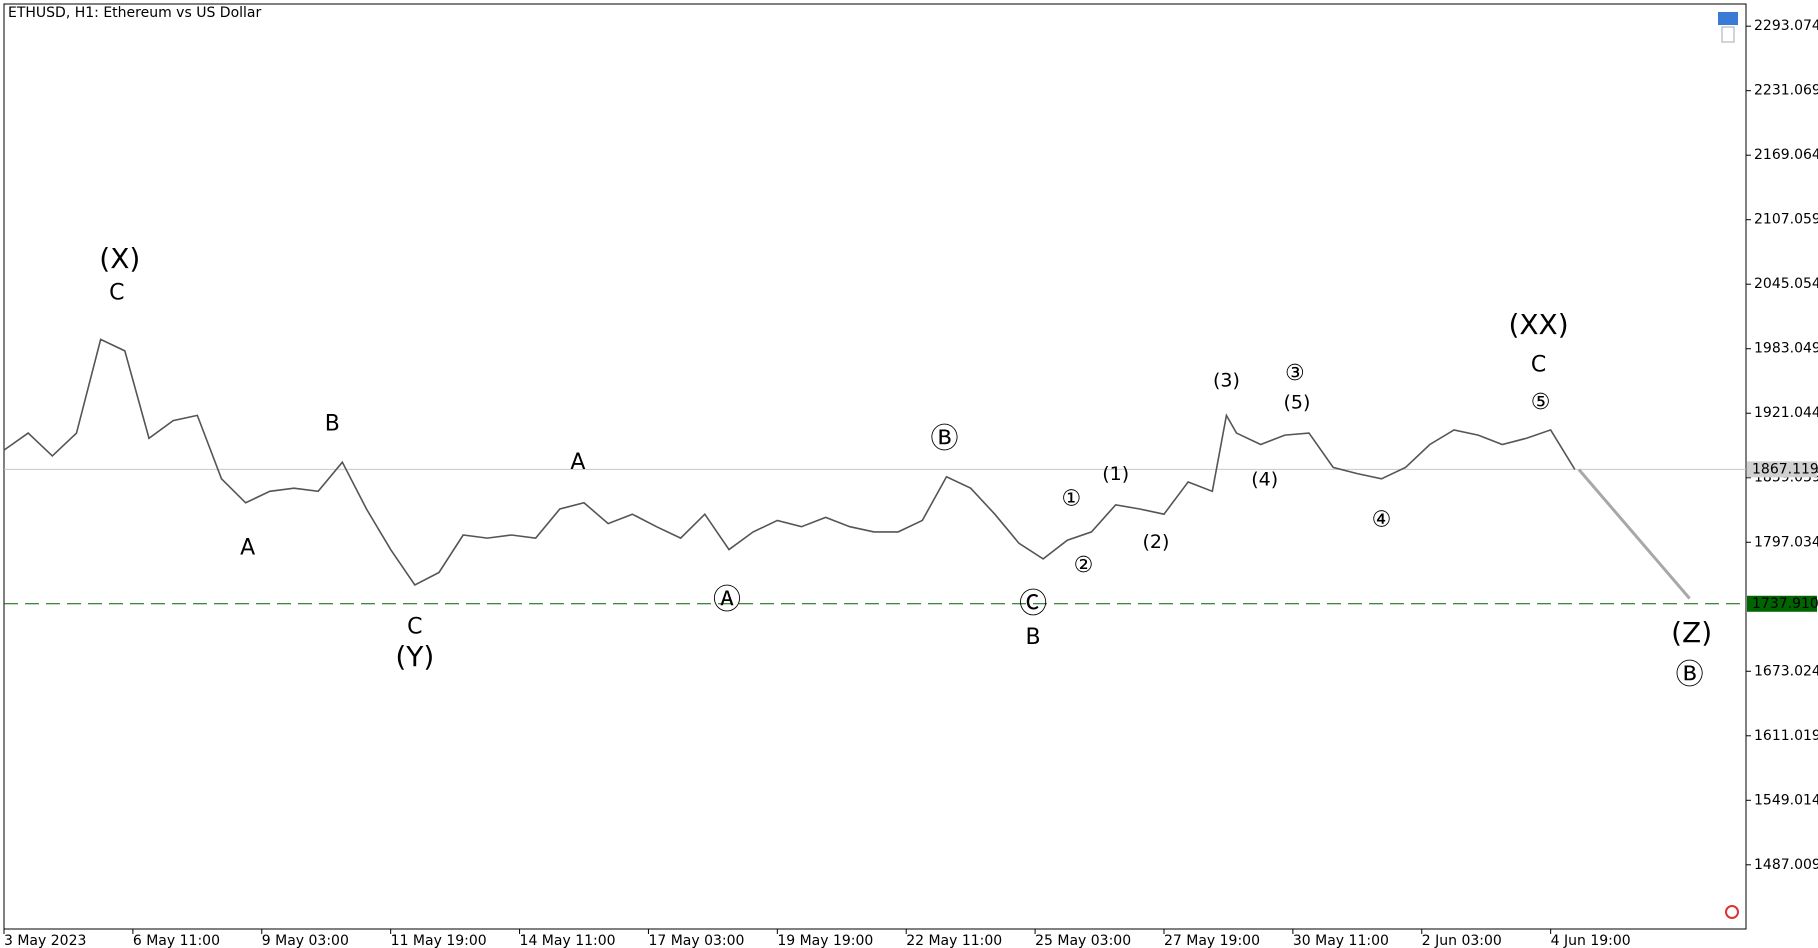  What do you see at coordinates (696, 940) in the screenshot?
I see `x-tick-label: 17 May 03:00` at bounding box center [696, 940].